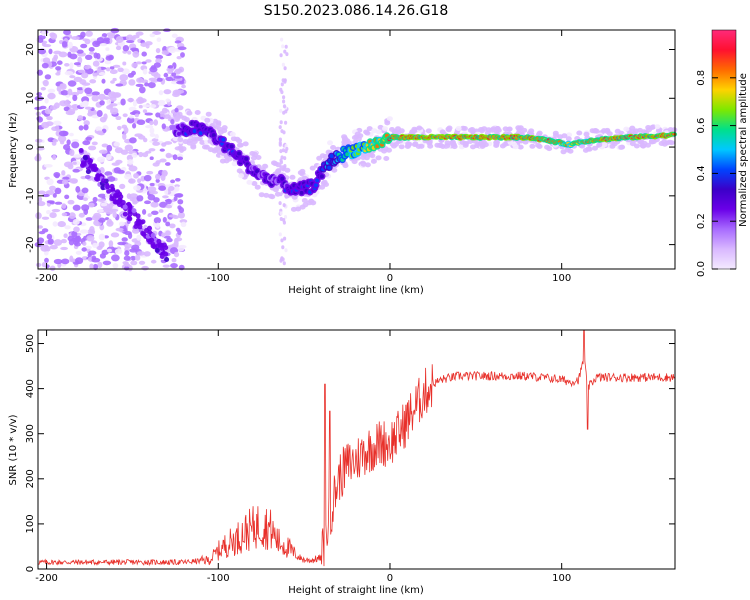  What do you see at coordinates (561, 278) in the screenshot?
I see `x-tick-label: 100` at bounding box center [561, 278].